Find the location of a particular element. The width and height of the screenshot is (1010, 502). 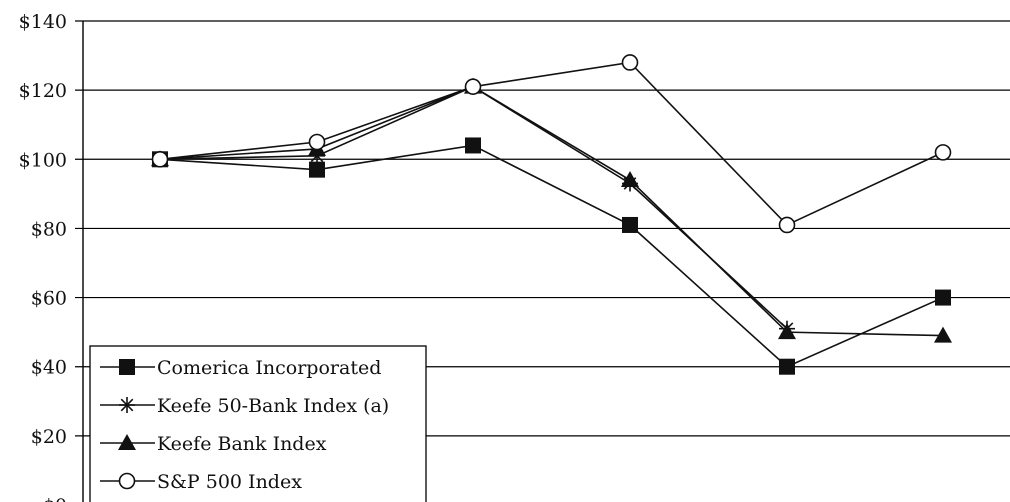

legend-label: Comerica Incorporated is located at coordinates (269, 368).